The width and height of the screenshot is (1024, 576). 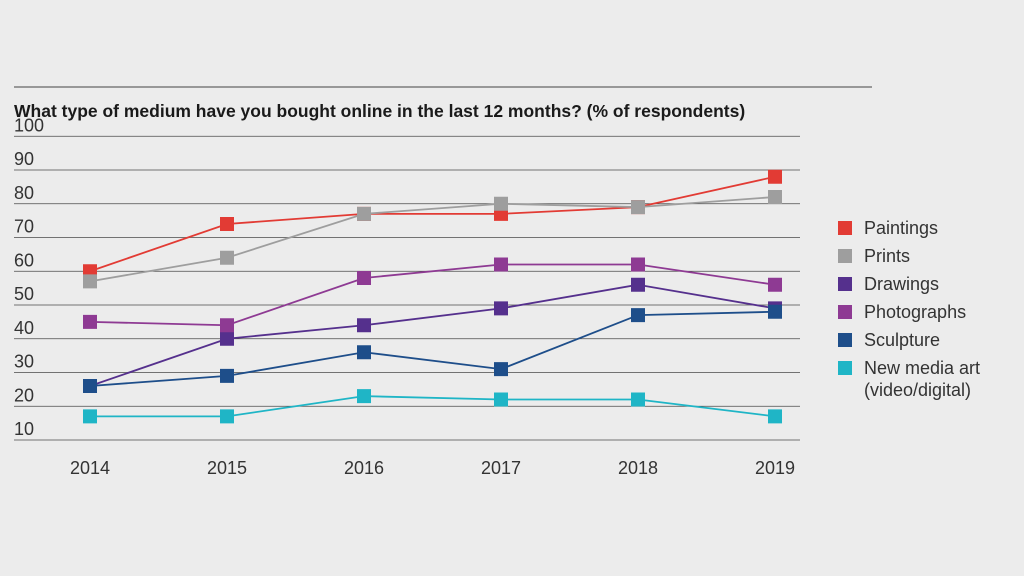 I want to click on y-tick-label: 50, so click(x=24, y=294).